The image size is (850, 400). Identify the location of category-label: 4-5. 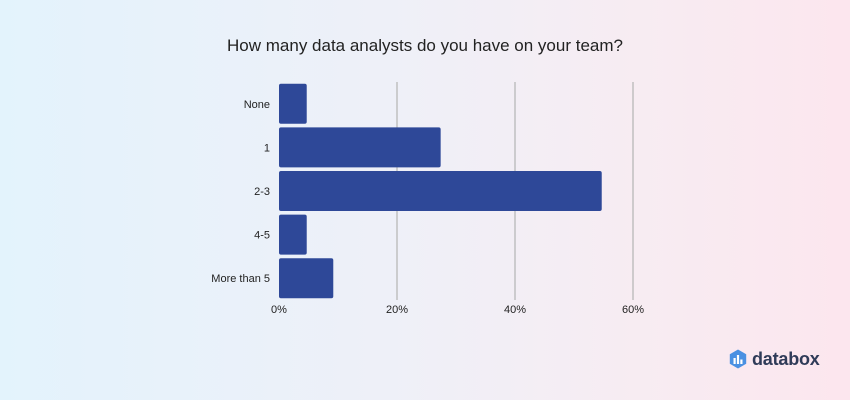
(262, 236).